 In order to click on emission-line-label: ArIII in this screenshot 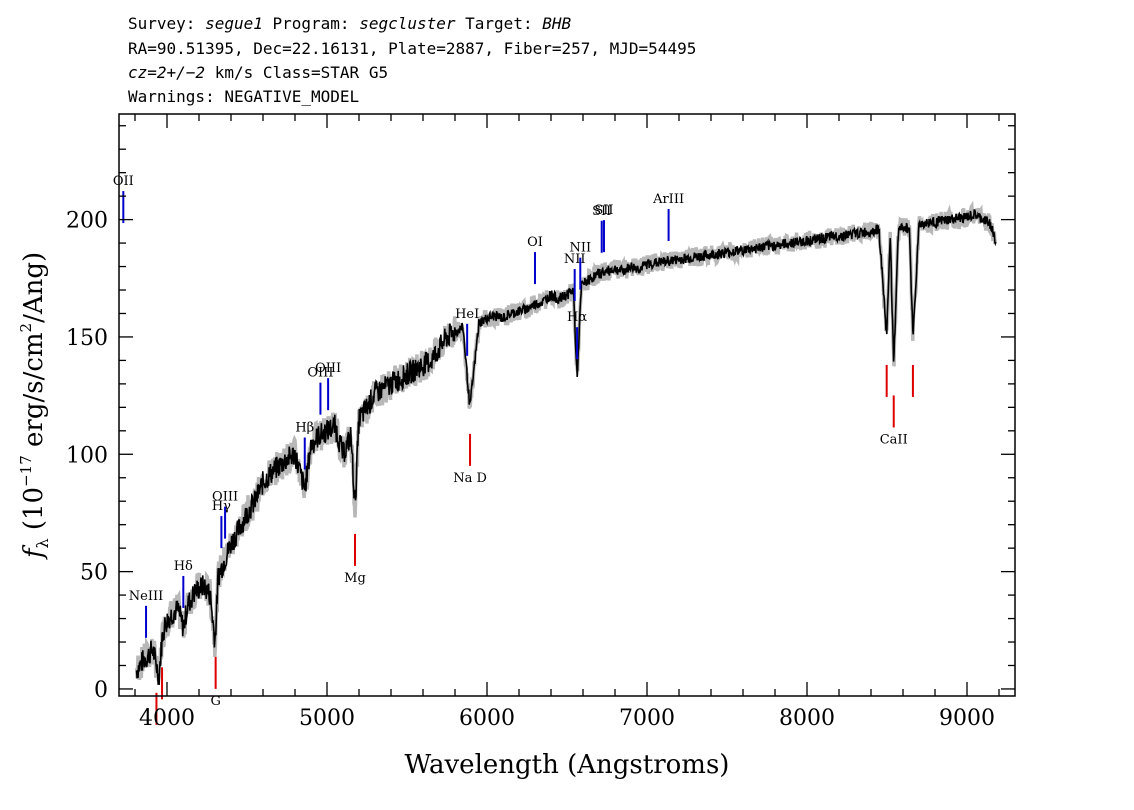, I will do `click(668, 199)`.